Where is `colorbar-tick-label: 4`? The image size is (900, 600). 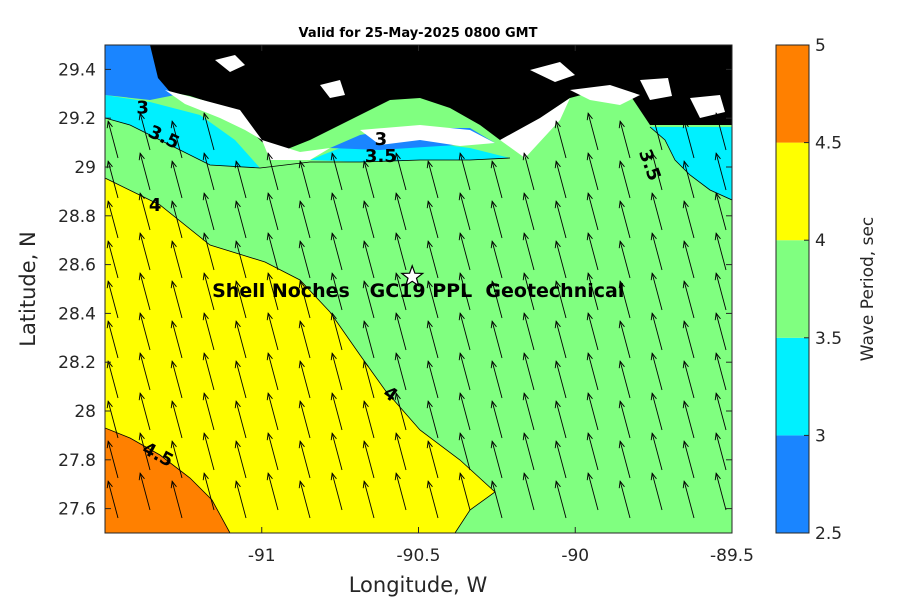
colorbar-tick-label: 4 is located at coordinates (820, 241).